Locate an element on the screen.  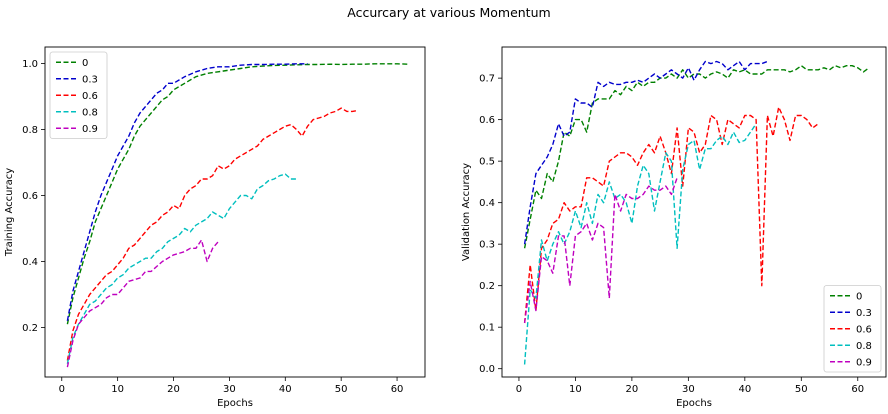
y-axis-label: Validation Accuracy is located at coordinates (466, 212).